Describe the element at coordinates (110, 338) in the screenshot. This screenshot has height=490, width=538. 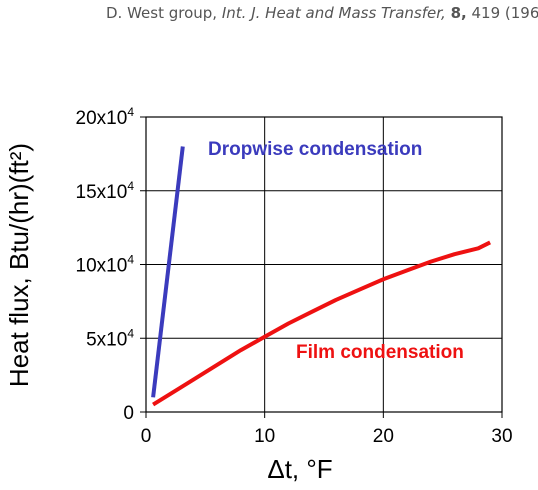
I see `y-tick-label: 5x10⁴` at that location.